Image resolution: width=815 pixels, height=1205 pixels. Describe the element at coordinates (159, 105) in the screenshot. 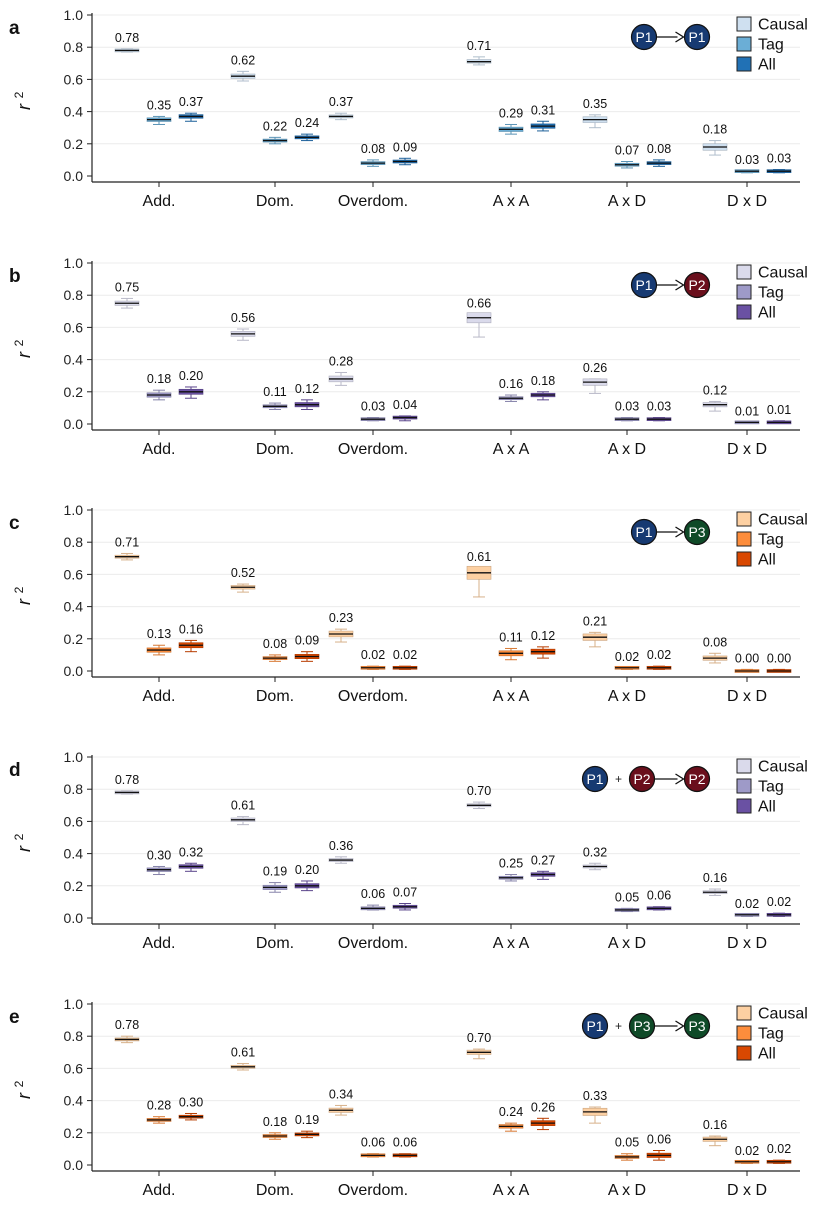

I see `data-label: 0.35` at that location.